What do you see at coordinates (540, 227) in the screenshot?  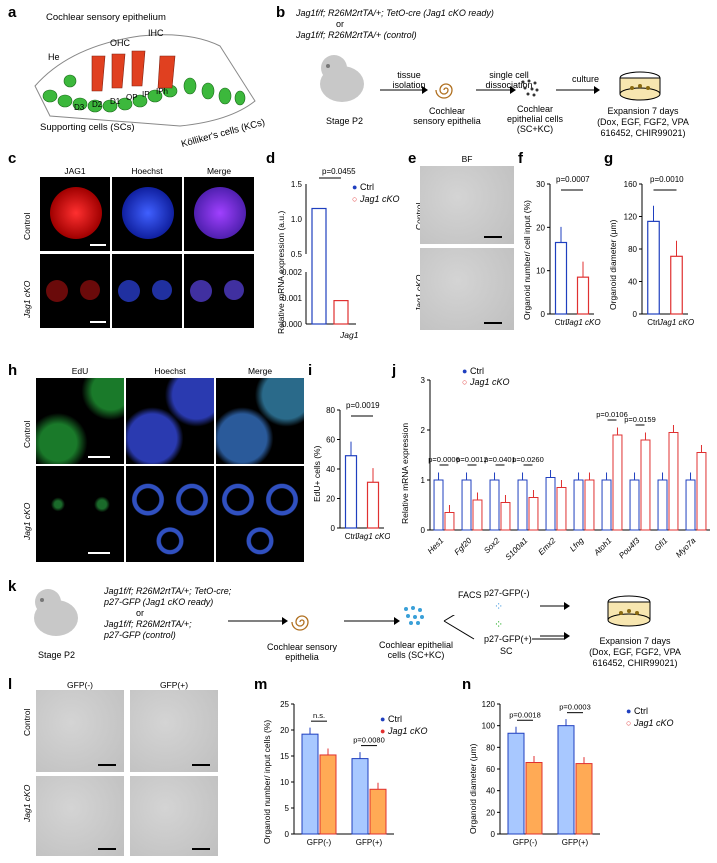 I see `f-chart-ytick-label: 20` at bounding box center [540, 227].